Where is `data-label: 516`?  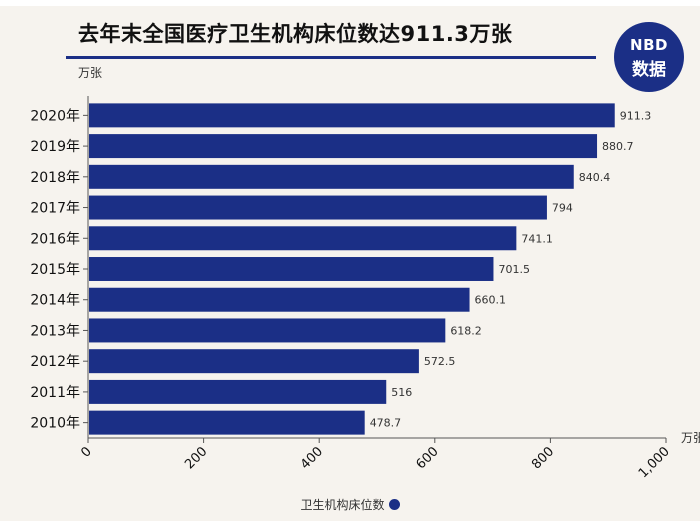
data-label: 516 is located at coordinates (401, 392).